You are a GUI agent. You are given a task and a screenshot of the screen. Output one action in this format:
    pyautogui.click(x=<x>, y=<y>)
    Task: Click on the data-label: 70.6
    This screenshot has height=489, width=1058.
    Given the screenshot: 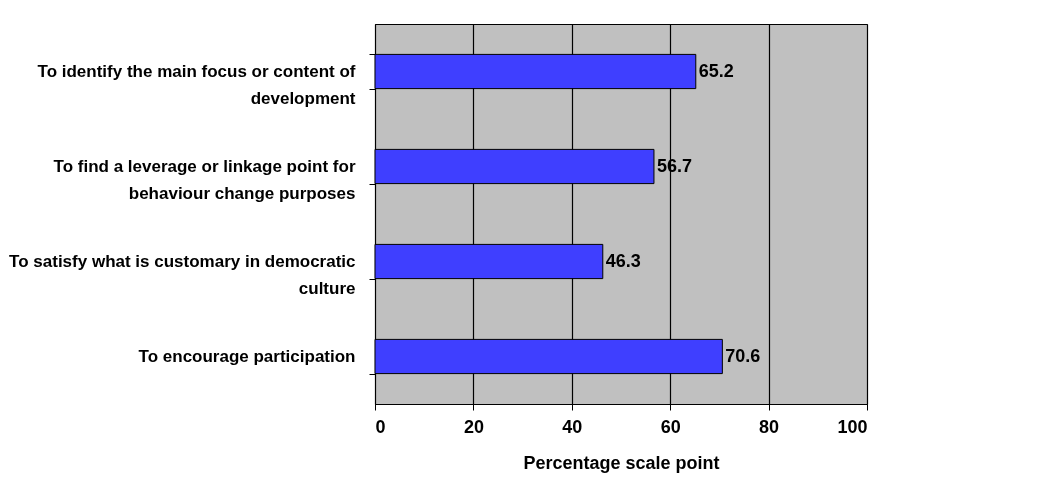 What is the action you would take?
    pyautogui.click(x=743, y=355)
    